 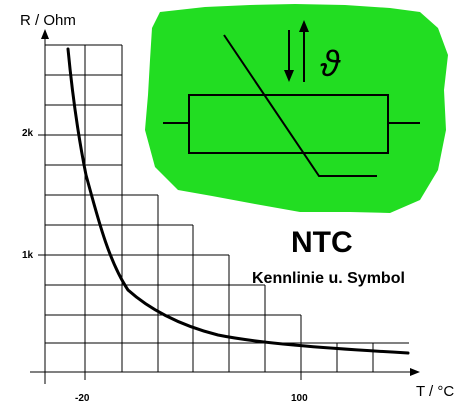 What do you see at coordinates (322, 242) in the screenshot?
I see `title: NTC` at bounding box center [322, 242].